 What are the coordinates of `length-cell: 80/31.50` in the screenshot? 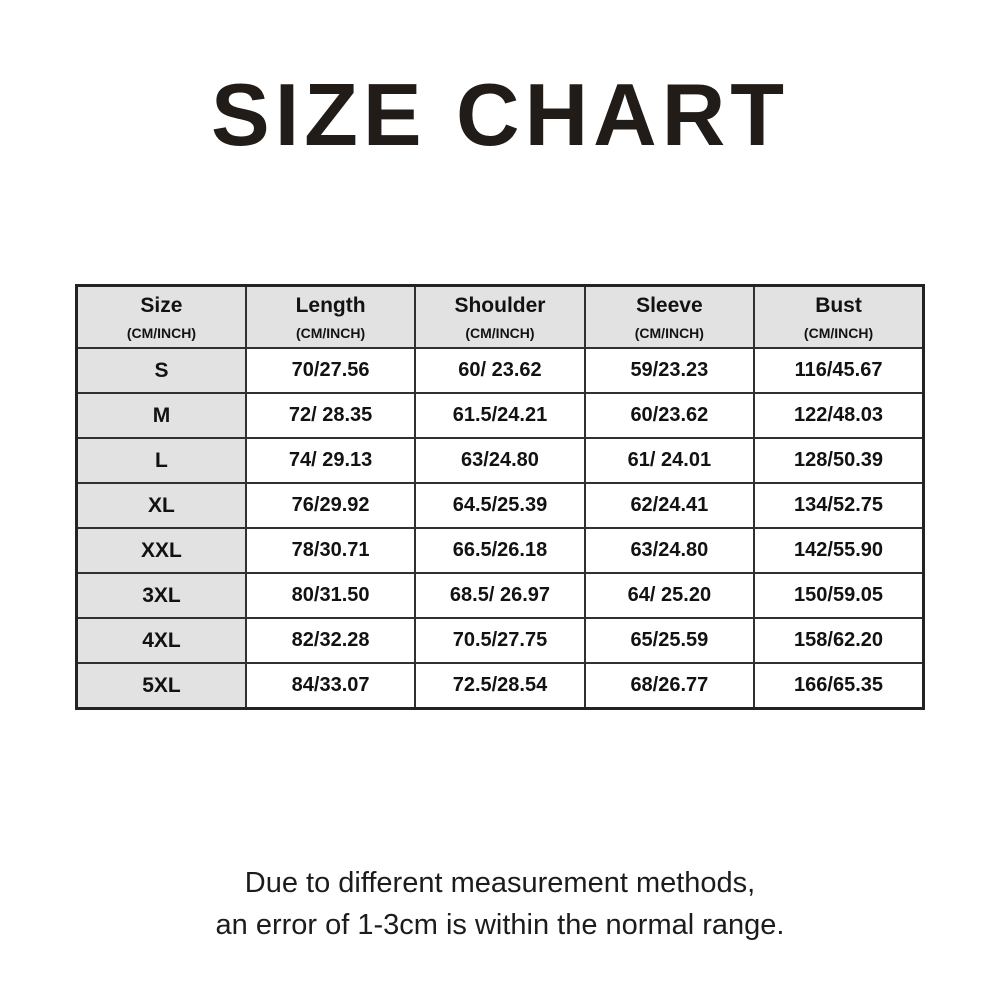 It's located at (330, 595).